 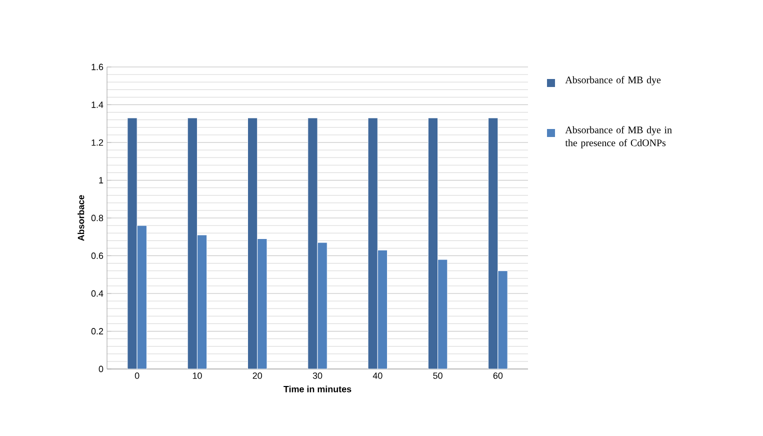 What do you see at coordinates (98, 142) in the screenshot?
I see `y-tick-label: 1.2` at bounding box center [98, 142].